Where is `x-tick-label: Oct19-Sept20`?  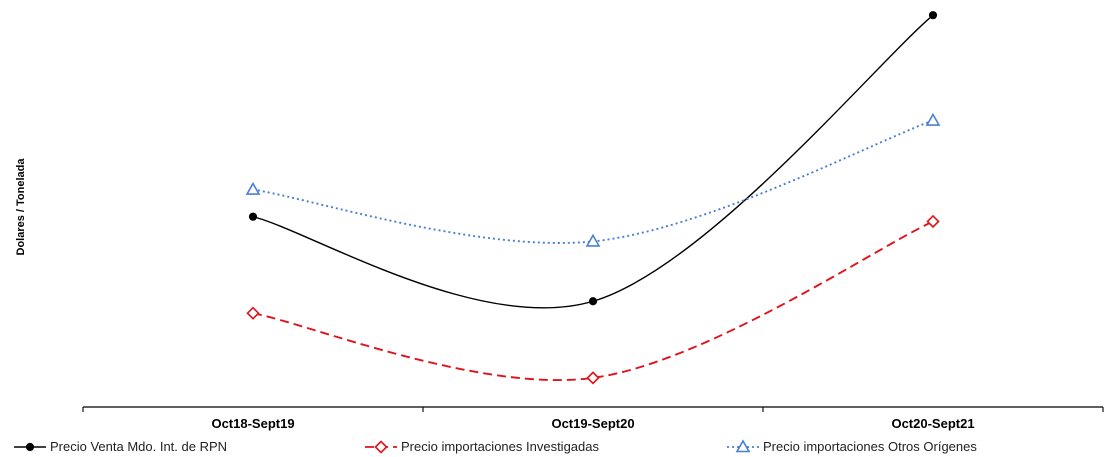
x-tick-label: Oct19-Sept20 is located at coordinates (592, 423).